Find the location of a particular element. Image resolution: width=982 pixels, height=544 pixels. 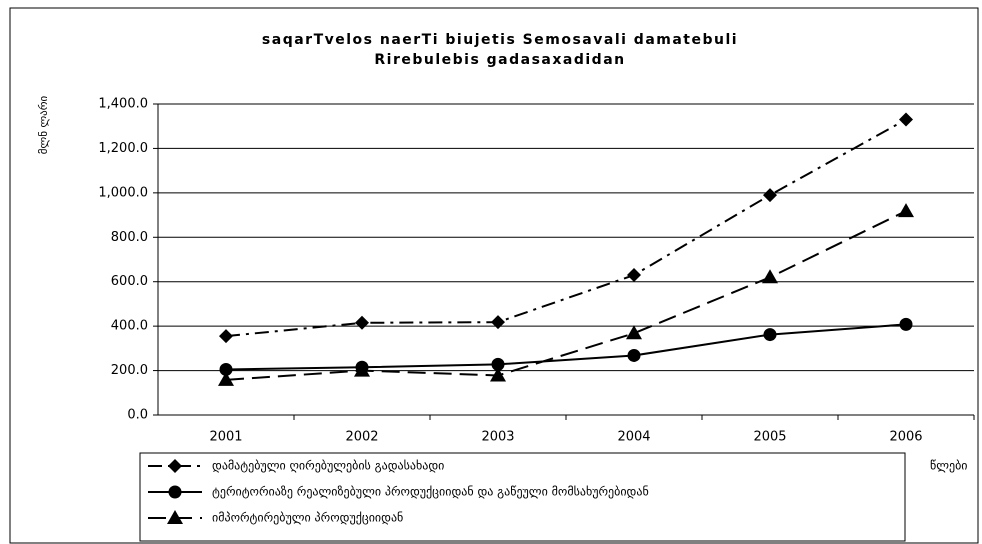

y-tick-label: 200.0 is located at coordinates (129, 370).